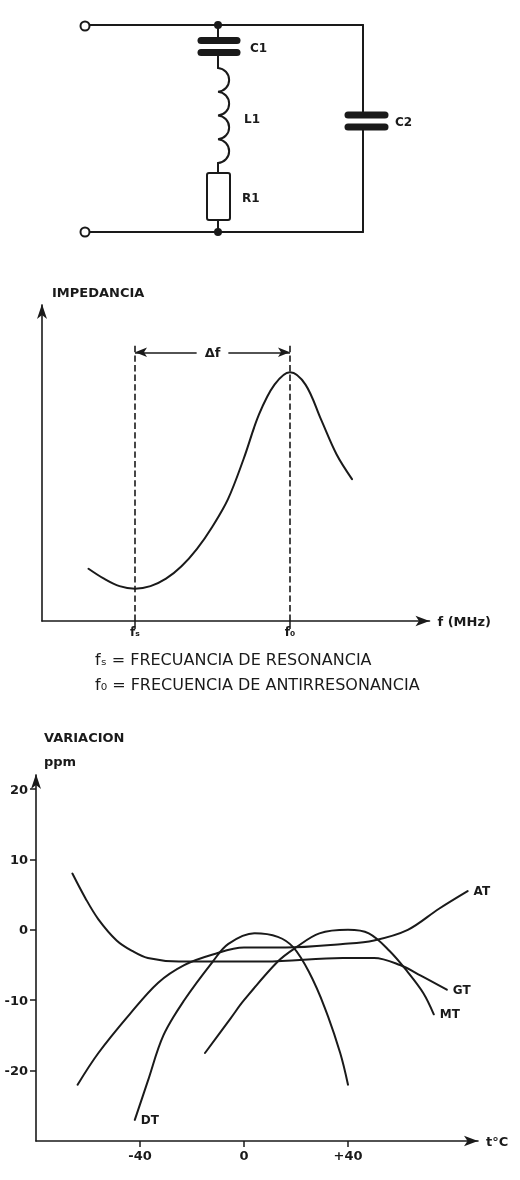 The image size is (520, 1180). What do you see at coordinates (462, 989) in the screenshot?
I see `series-label: GT` at bounding box center [462, 989].